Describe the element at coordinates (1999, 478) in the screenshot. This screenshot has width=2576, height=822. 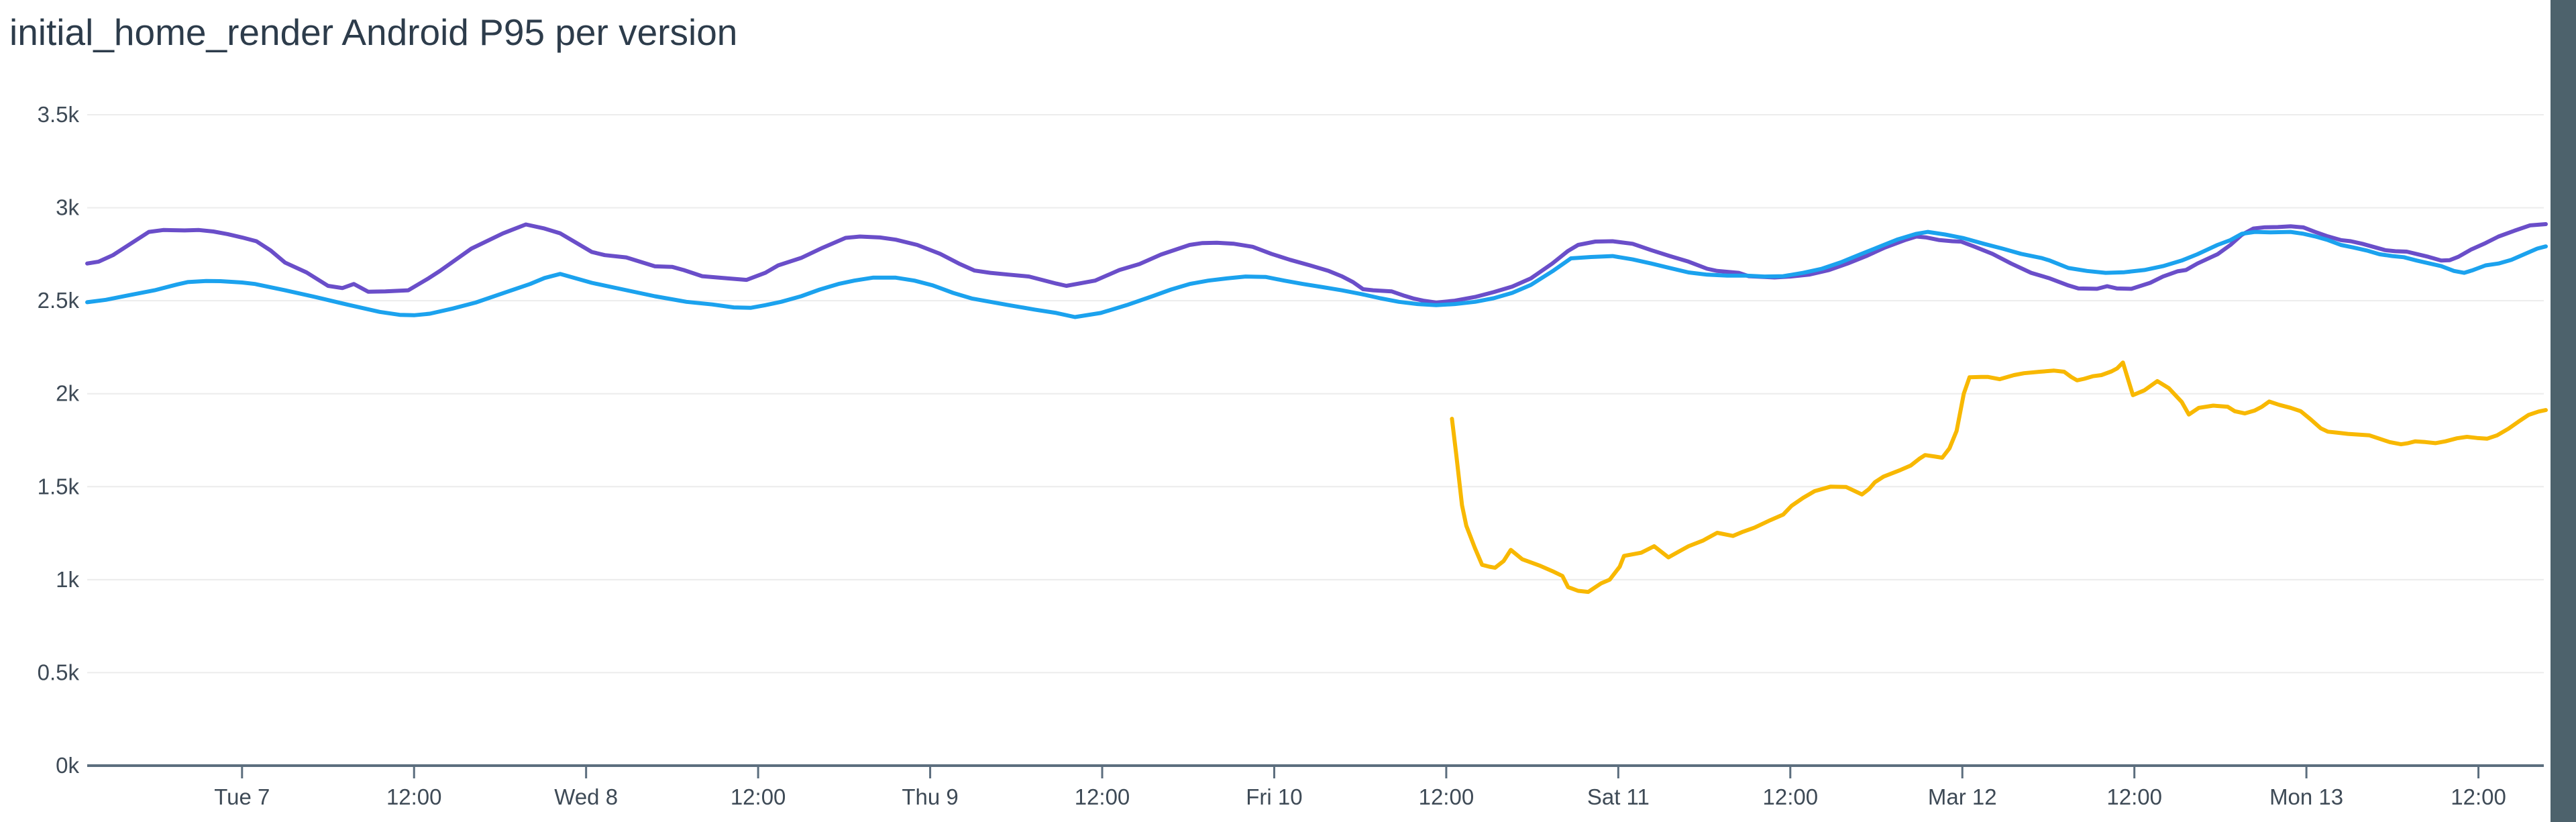
I see `series-yellow-line` at that location.